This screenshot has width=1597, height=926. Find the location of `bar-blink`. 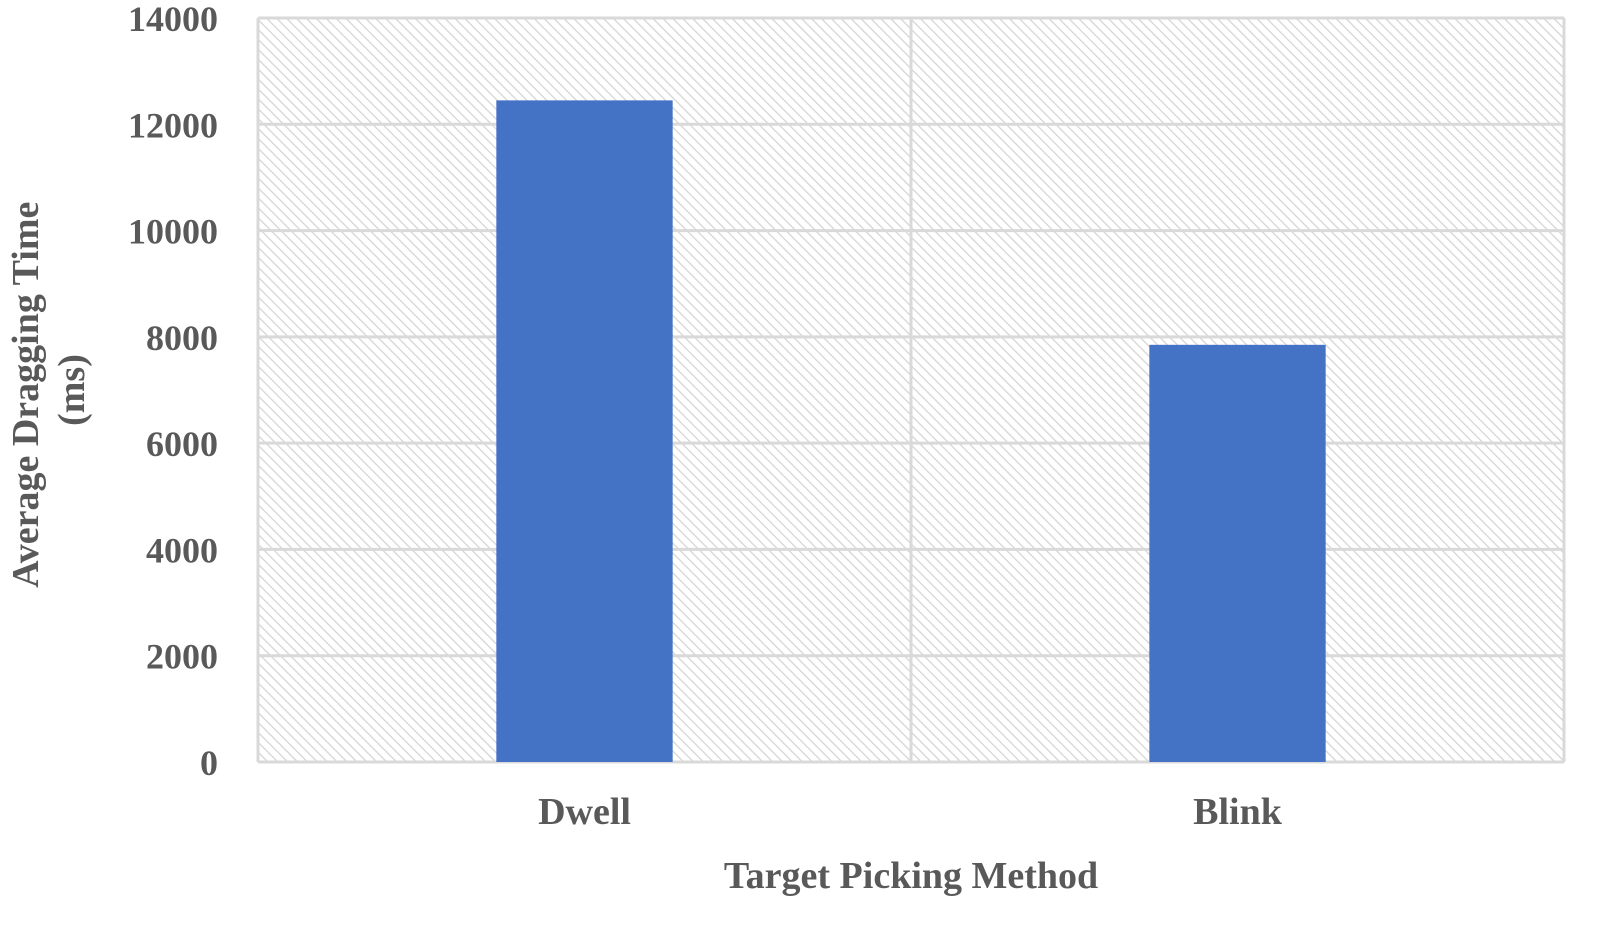

bar-blink is located at coordinates (1237, 553).